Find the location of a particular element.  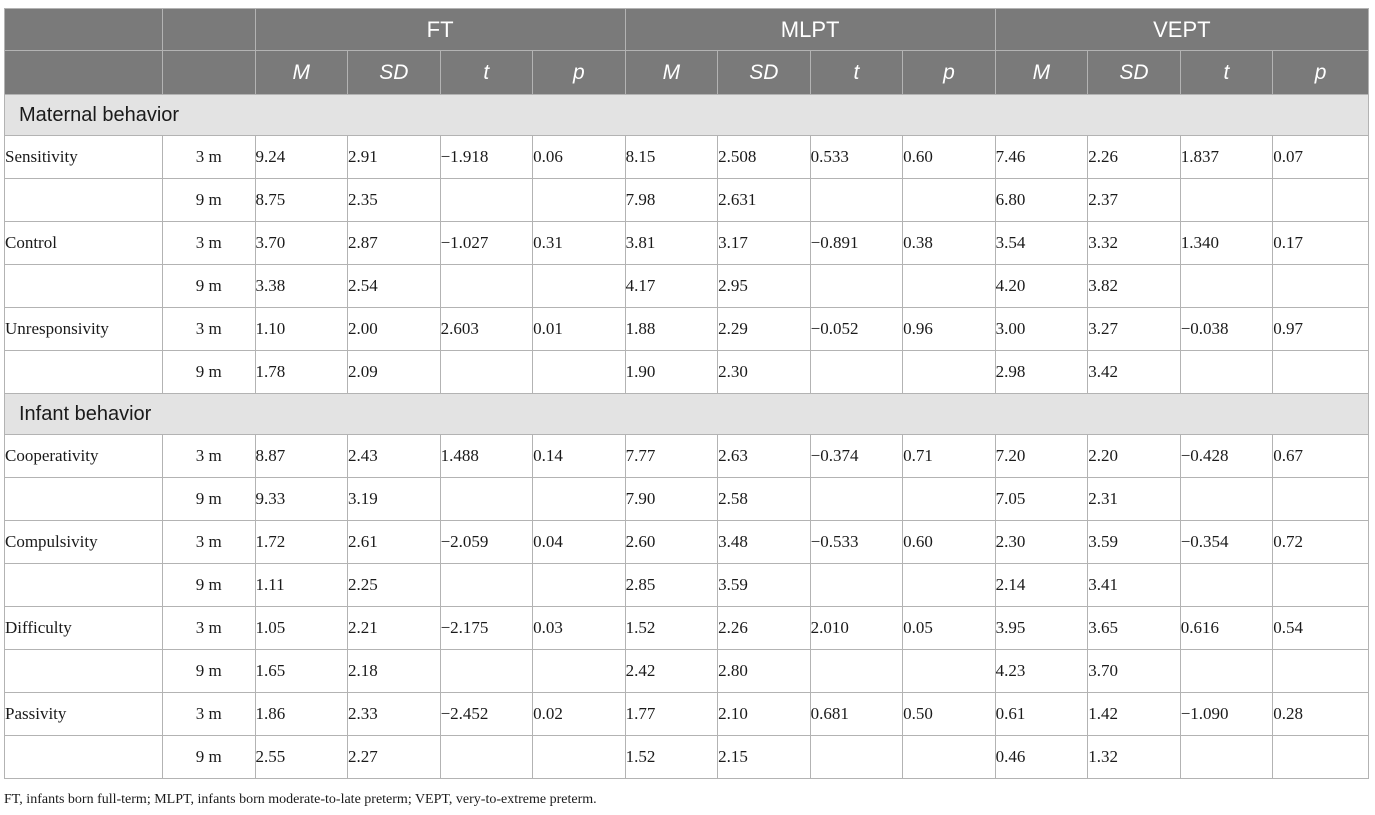

value-cell: 1.88 is located at coordinates (671, 329).